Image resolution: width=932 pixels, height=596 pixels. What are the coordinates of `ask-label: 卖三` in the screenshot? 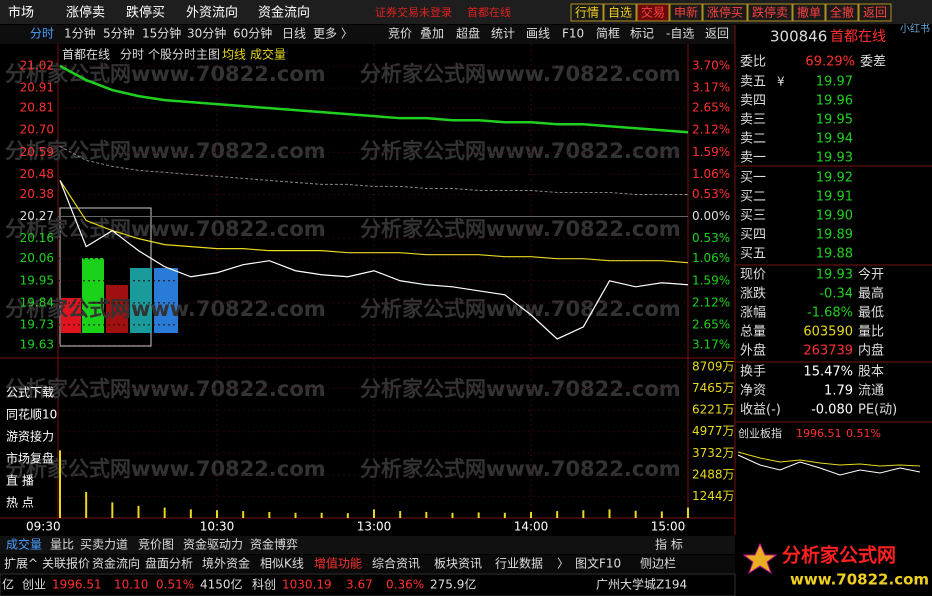 It's located at (753, 120).